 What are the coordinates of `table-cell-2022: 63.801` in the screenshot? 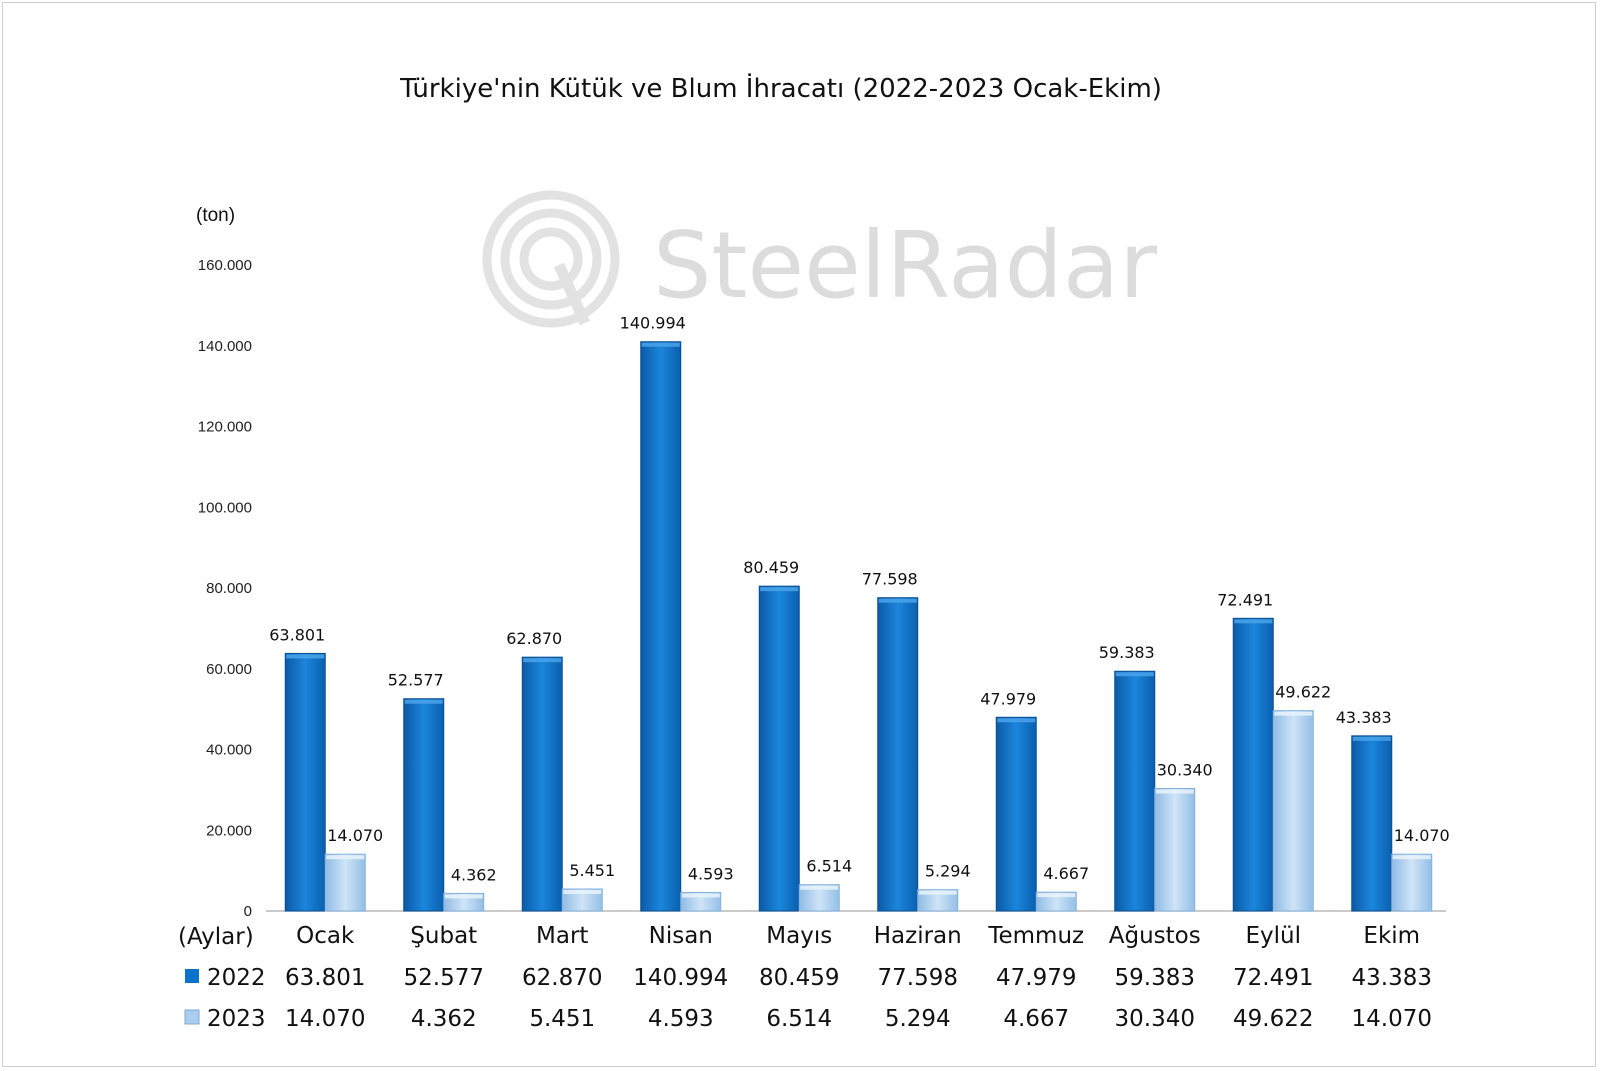 It's located at (325, 978).